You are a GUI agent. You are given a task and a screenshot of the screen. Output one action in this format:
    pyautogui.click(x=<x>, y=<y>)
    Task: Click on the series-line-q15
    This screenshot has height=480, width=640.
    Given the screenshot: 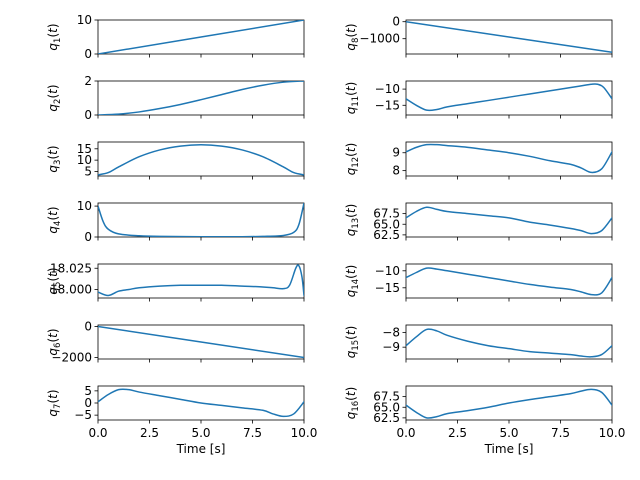 What is the action you would take?
    pyautogui.click(x=509, y=343)
    